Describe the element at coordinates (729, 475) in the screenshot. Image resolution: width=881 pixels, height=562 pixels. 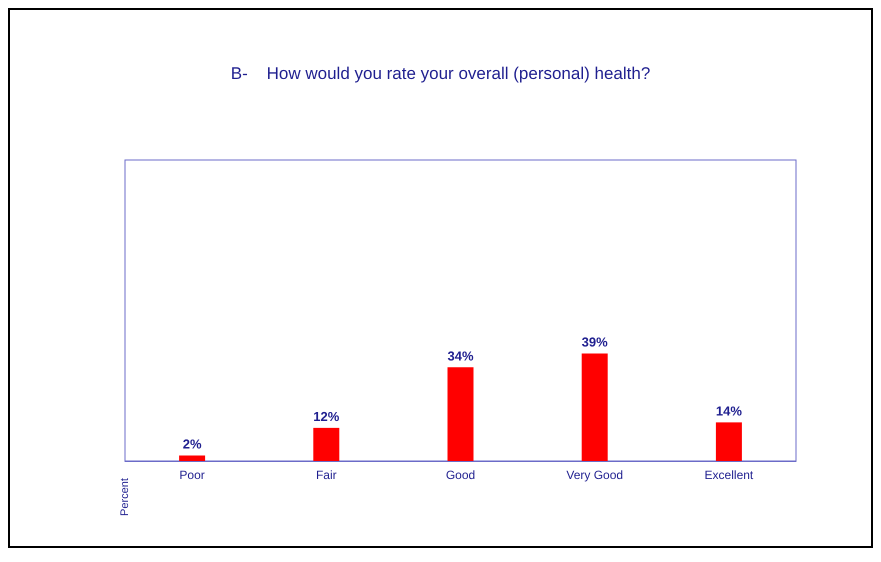
I see `x-tick-label: Excellent` at that location.